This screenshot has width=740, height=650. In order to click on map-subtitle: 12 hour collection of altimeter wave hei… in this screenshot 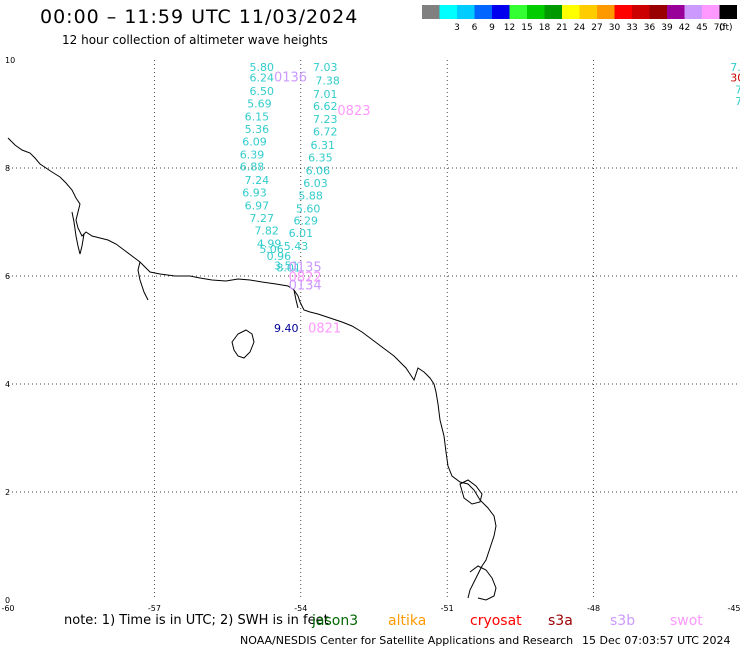, I will do `click(195, 40)`.